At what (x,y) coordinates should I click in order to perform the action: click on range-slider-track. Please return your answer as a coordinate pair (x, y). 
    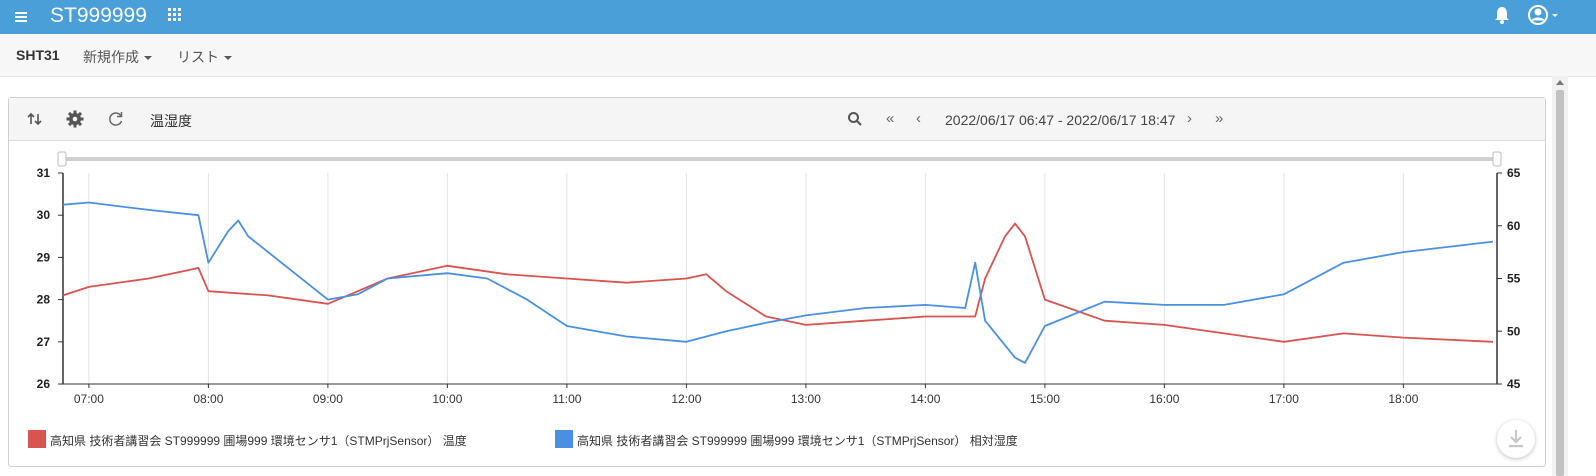
    Looking at the image, I should click on (781, 159).